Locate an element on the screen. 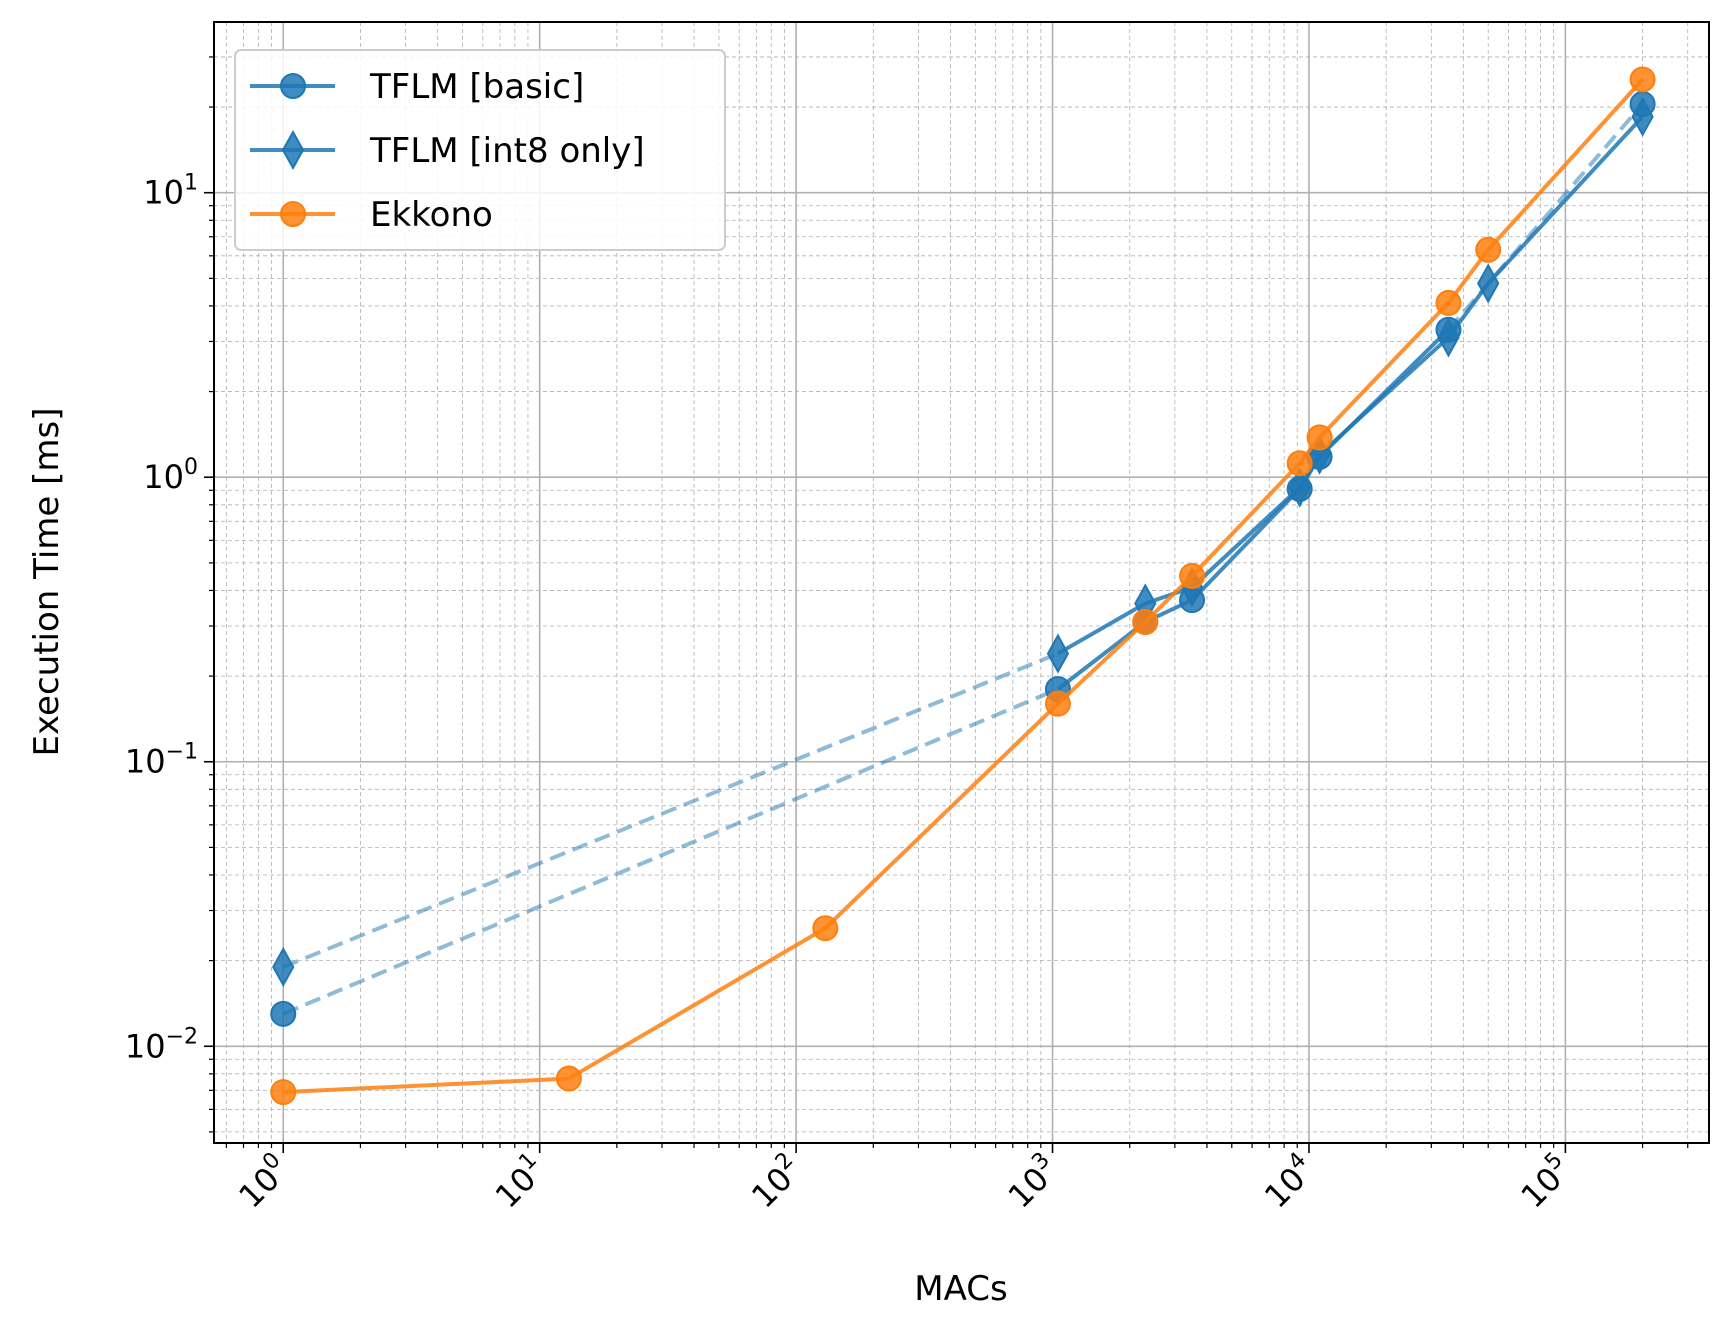 Image resolution: width=1731 pixels, height=1337 pixels. y-tick-label: 10⁻² is located at coordinates (161, 1044).